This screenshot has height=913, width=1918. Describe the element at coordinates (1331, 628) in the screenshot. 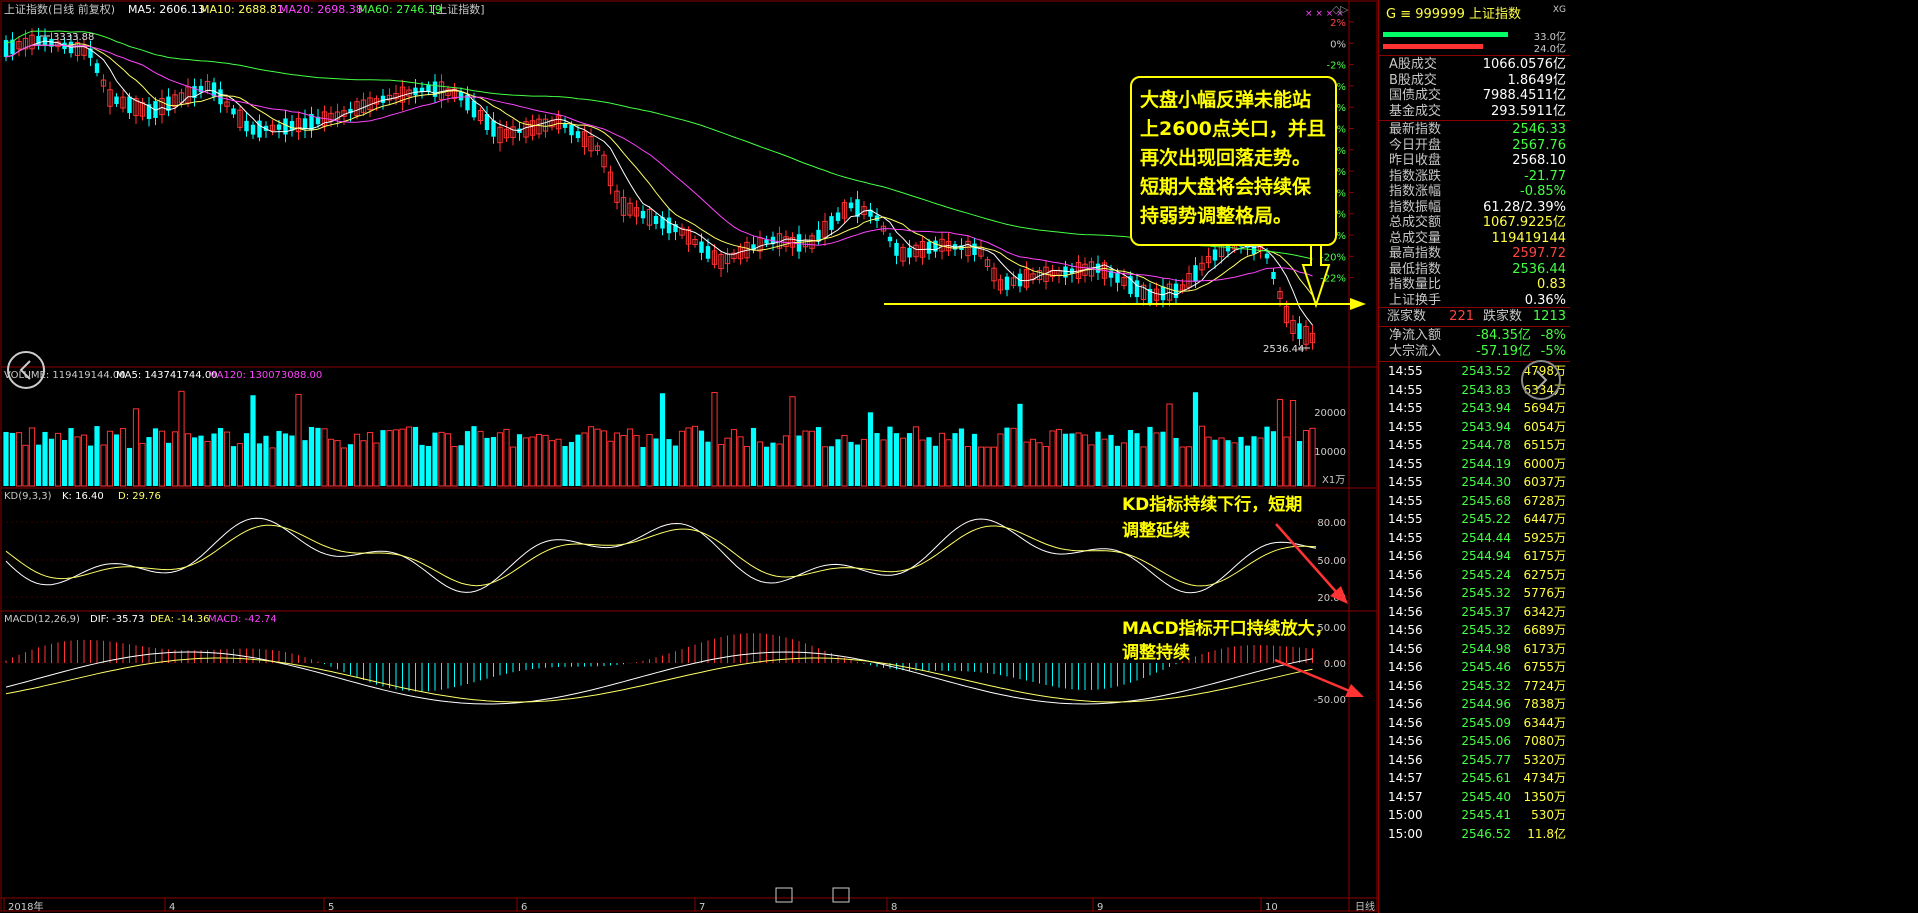

I see `macd-tick-label: 50.00` at that location.